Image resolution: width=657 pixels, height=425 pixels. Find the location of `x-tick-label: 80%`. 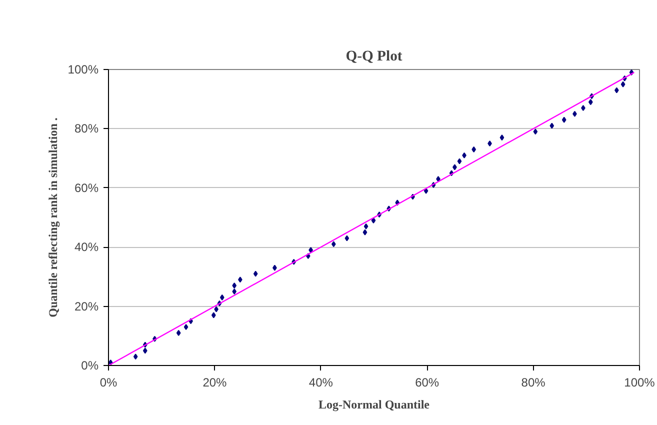

x-tick-label: 80% is located at coordinates (533, 383).